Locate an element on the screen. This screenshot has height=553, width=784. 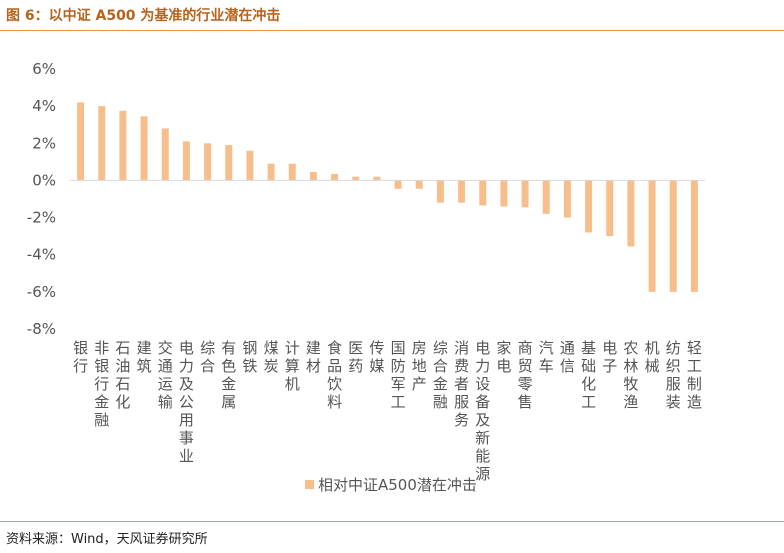
x-category-label: 轻工制造 is located at coordinates (694, 375).